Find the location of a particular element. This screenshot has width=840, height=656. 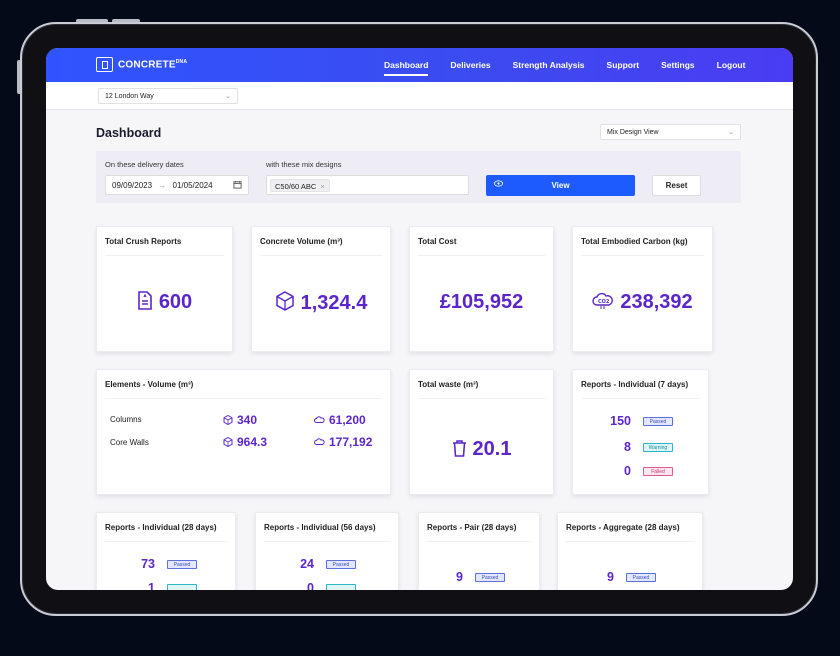

card-title: Total Cost is located at coordinates (437, 241).